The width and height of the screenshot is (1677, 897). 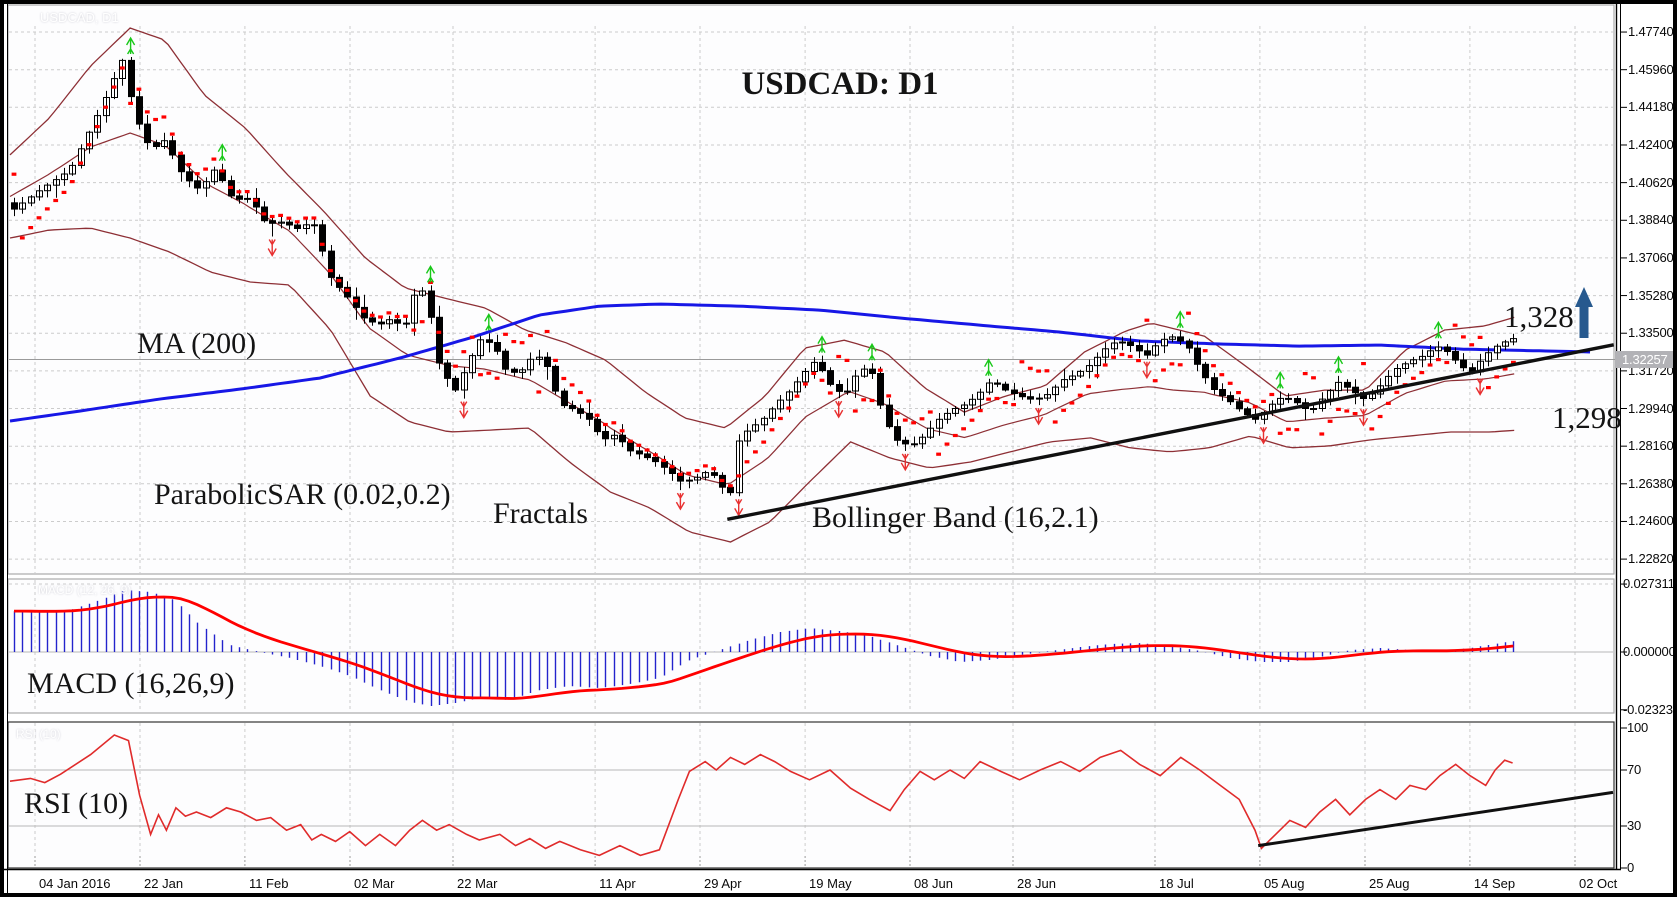 I want to click on ma200-line, so click(x=800, y=362).